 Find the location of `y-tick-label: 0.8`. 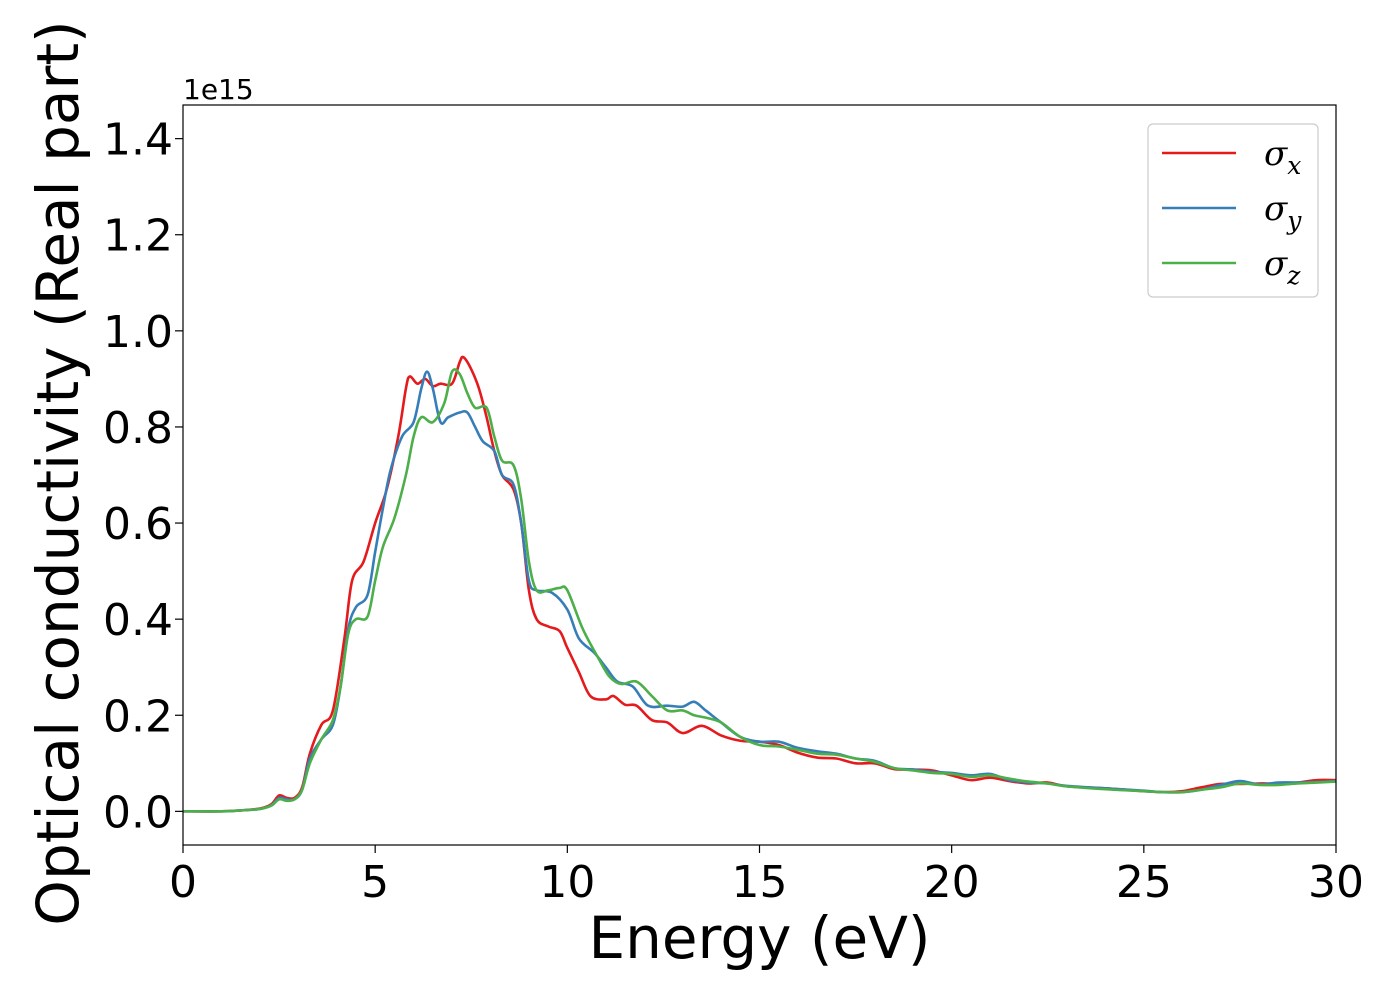

y-tick-label: 0.8 is located at coordinates (138, 428).